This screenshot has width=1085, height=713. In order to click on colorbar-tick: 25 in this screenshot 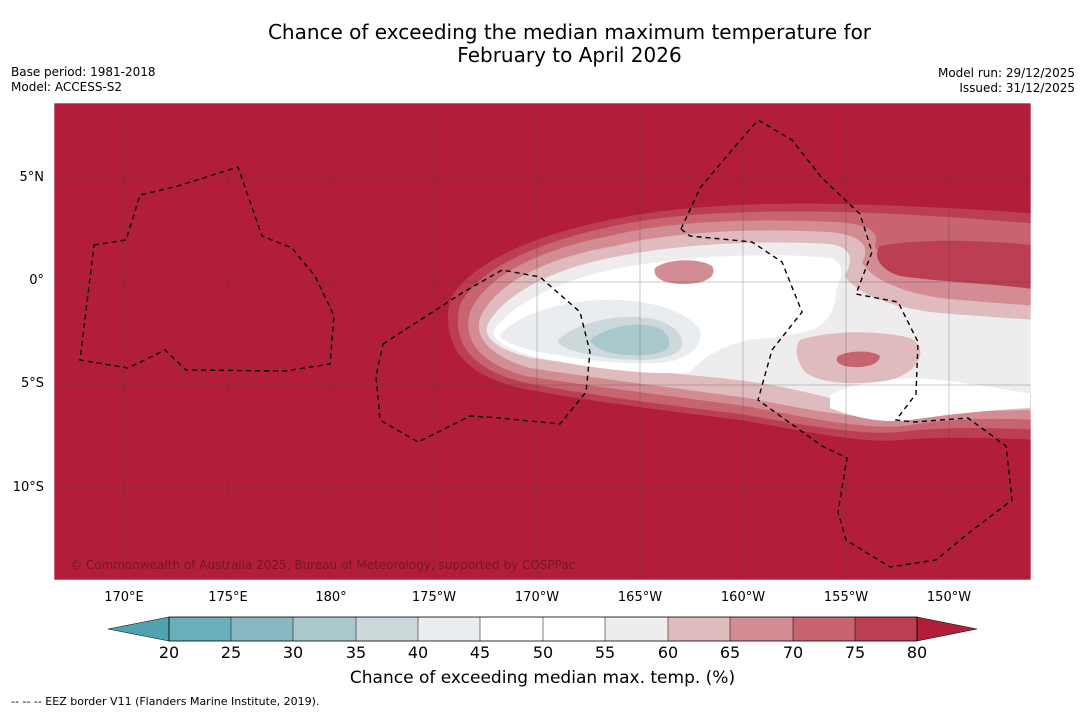, I will do `click(231, 652)`.